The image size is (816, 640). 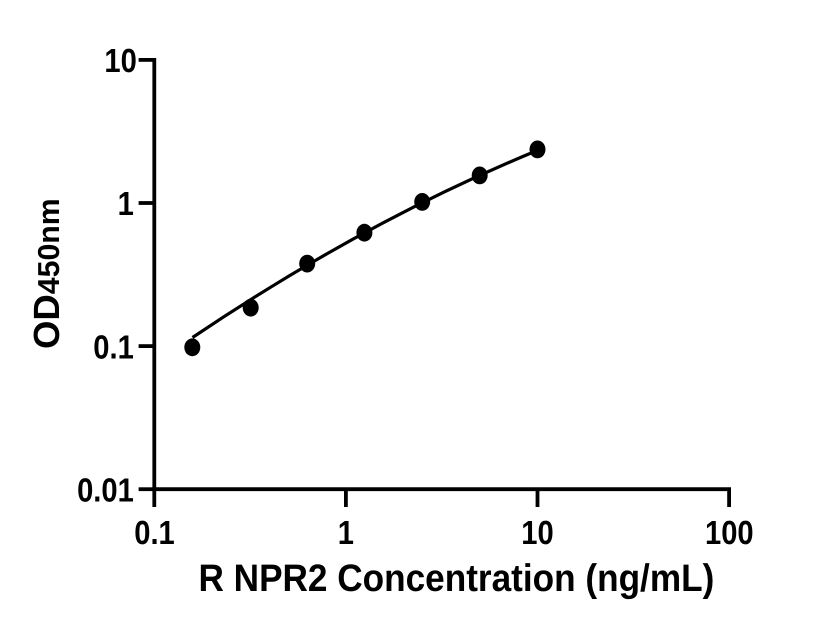 I want to click on svg-text: 100, so click(x=729, y=533).